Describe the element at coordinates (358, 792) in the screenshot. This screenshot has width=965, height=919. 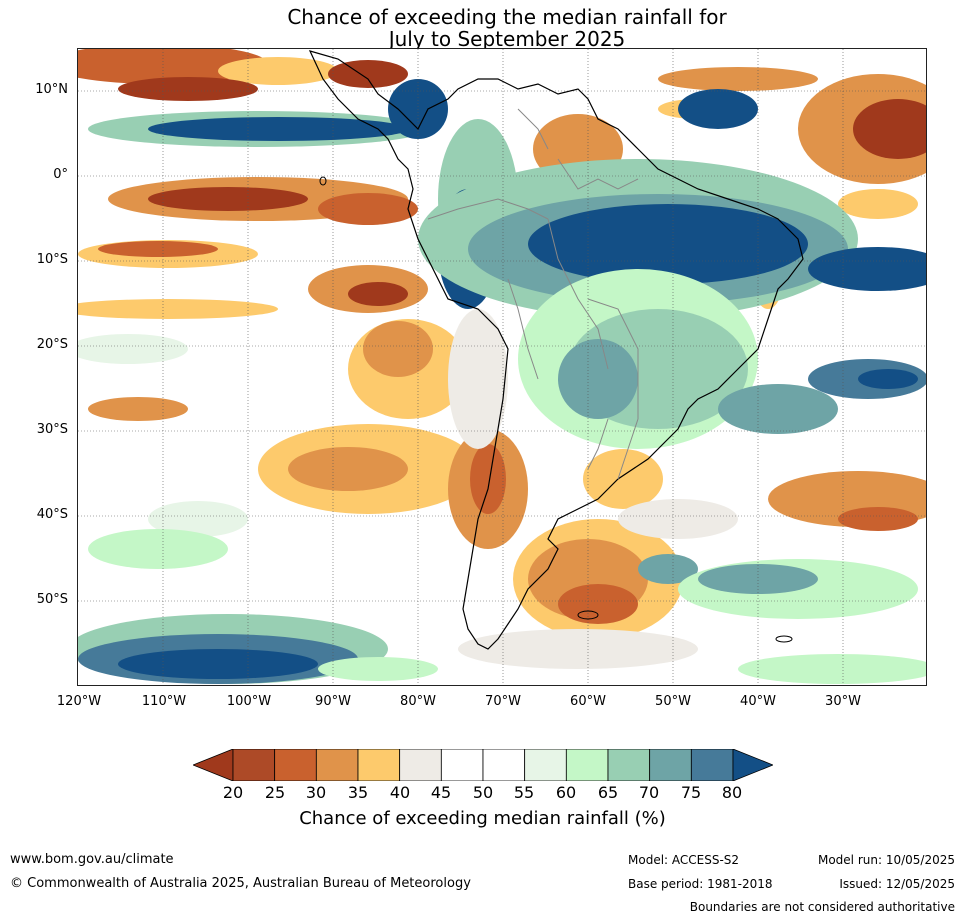
I see `colorbar-tick: 35` at that location.